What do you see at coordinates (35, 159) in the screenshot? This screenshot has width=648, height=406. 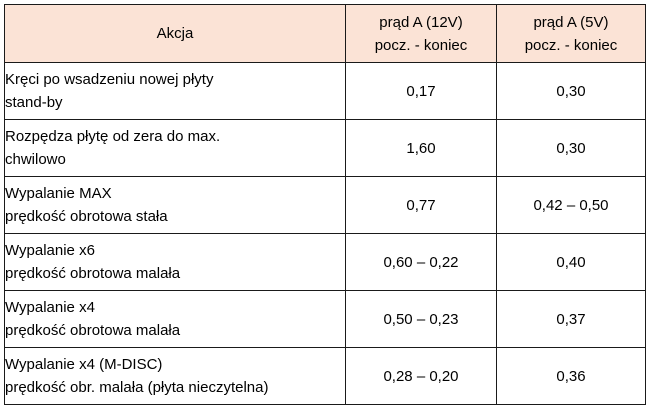 I see `action-line-2: chwilowo` at bounding box center [35, 159].